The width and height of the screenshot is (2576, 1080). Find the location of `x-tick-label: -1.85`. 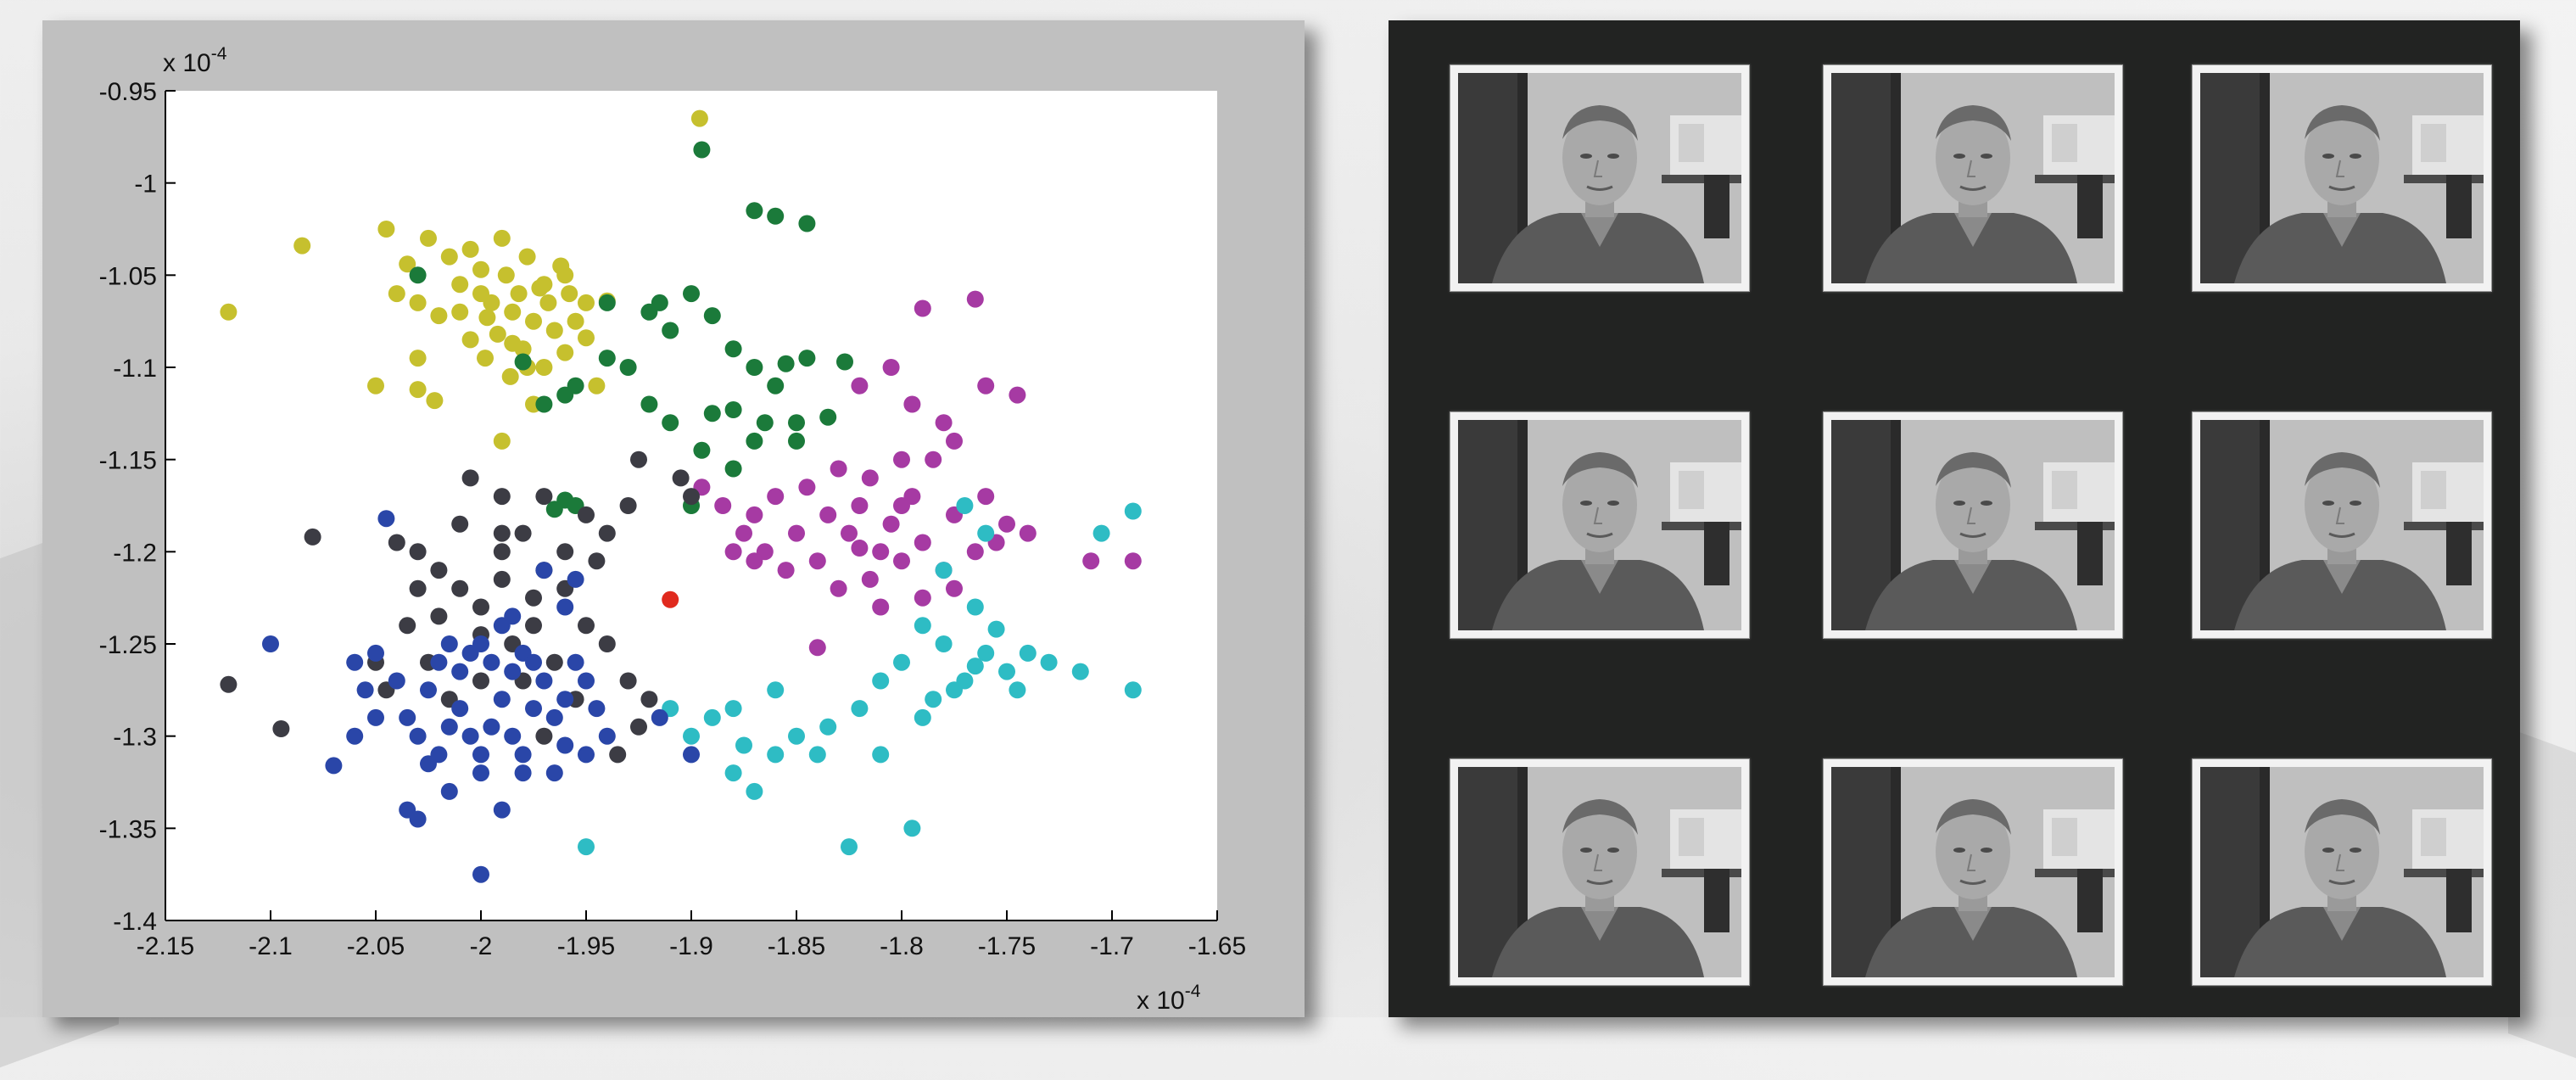

x-tick-label: -1.85 is located at coordinates (796, 946).